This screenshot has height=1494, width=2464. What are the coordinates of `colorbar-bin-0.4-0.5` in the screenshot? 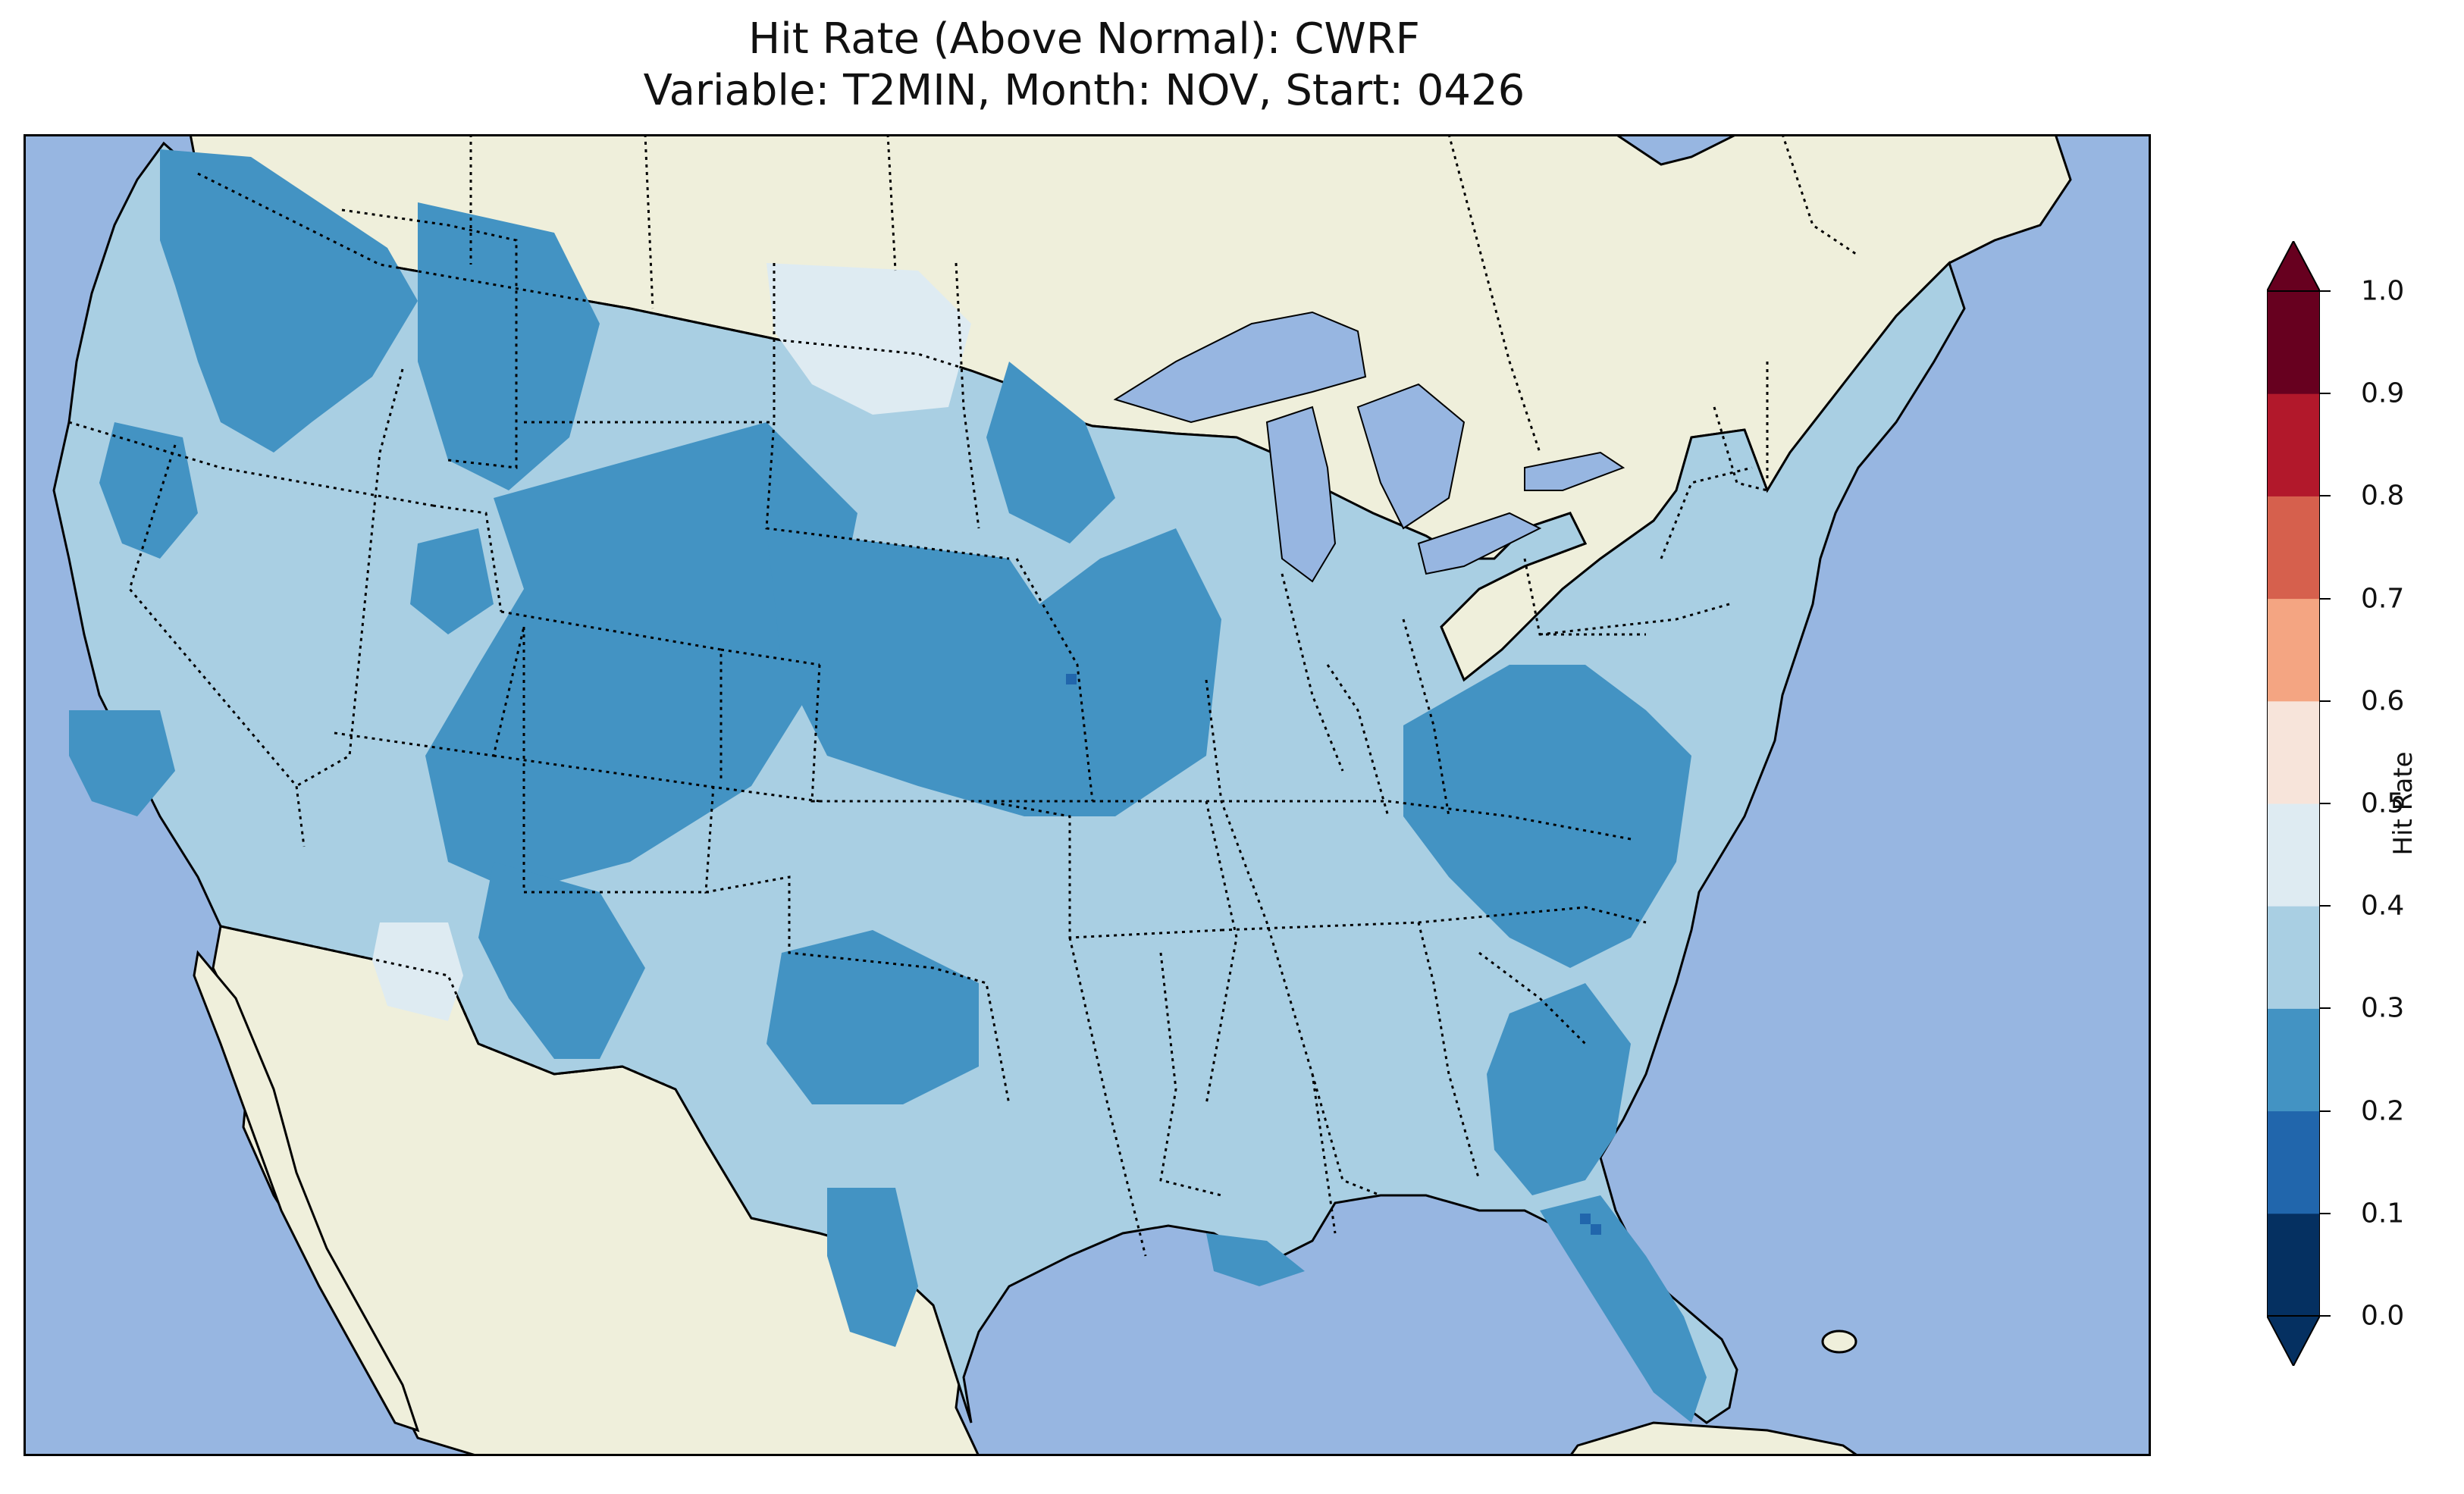 It's located at (2293, 855).